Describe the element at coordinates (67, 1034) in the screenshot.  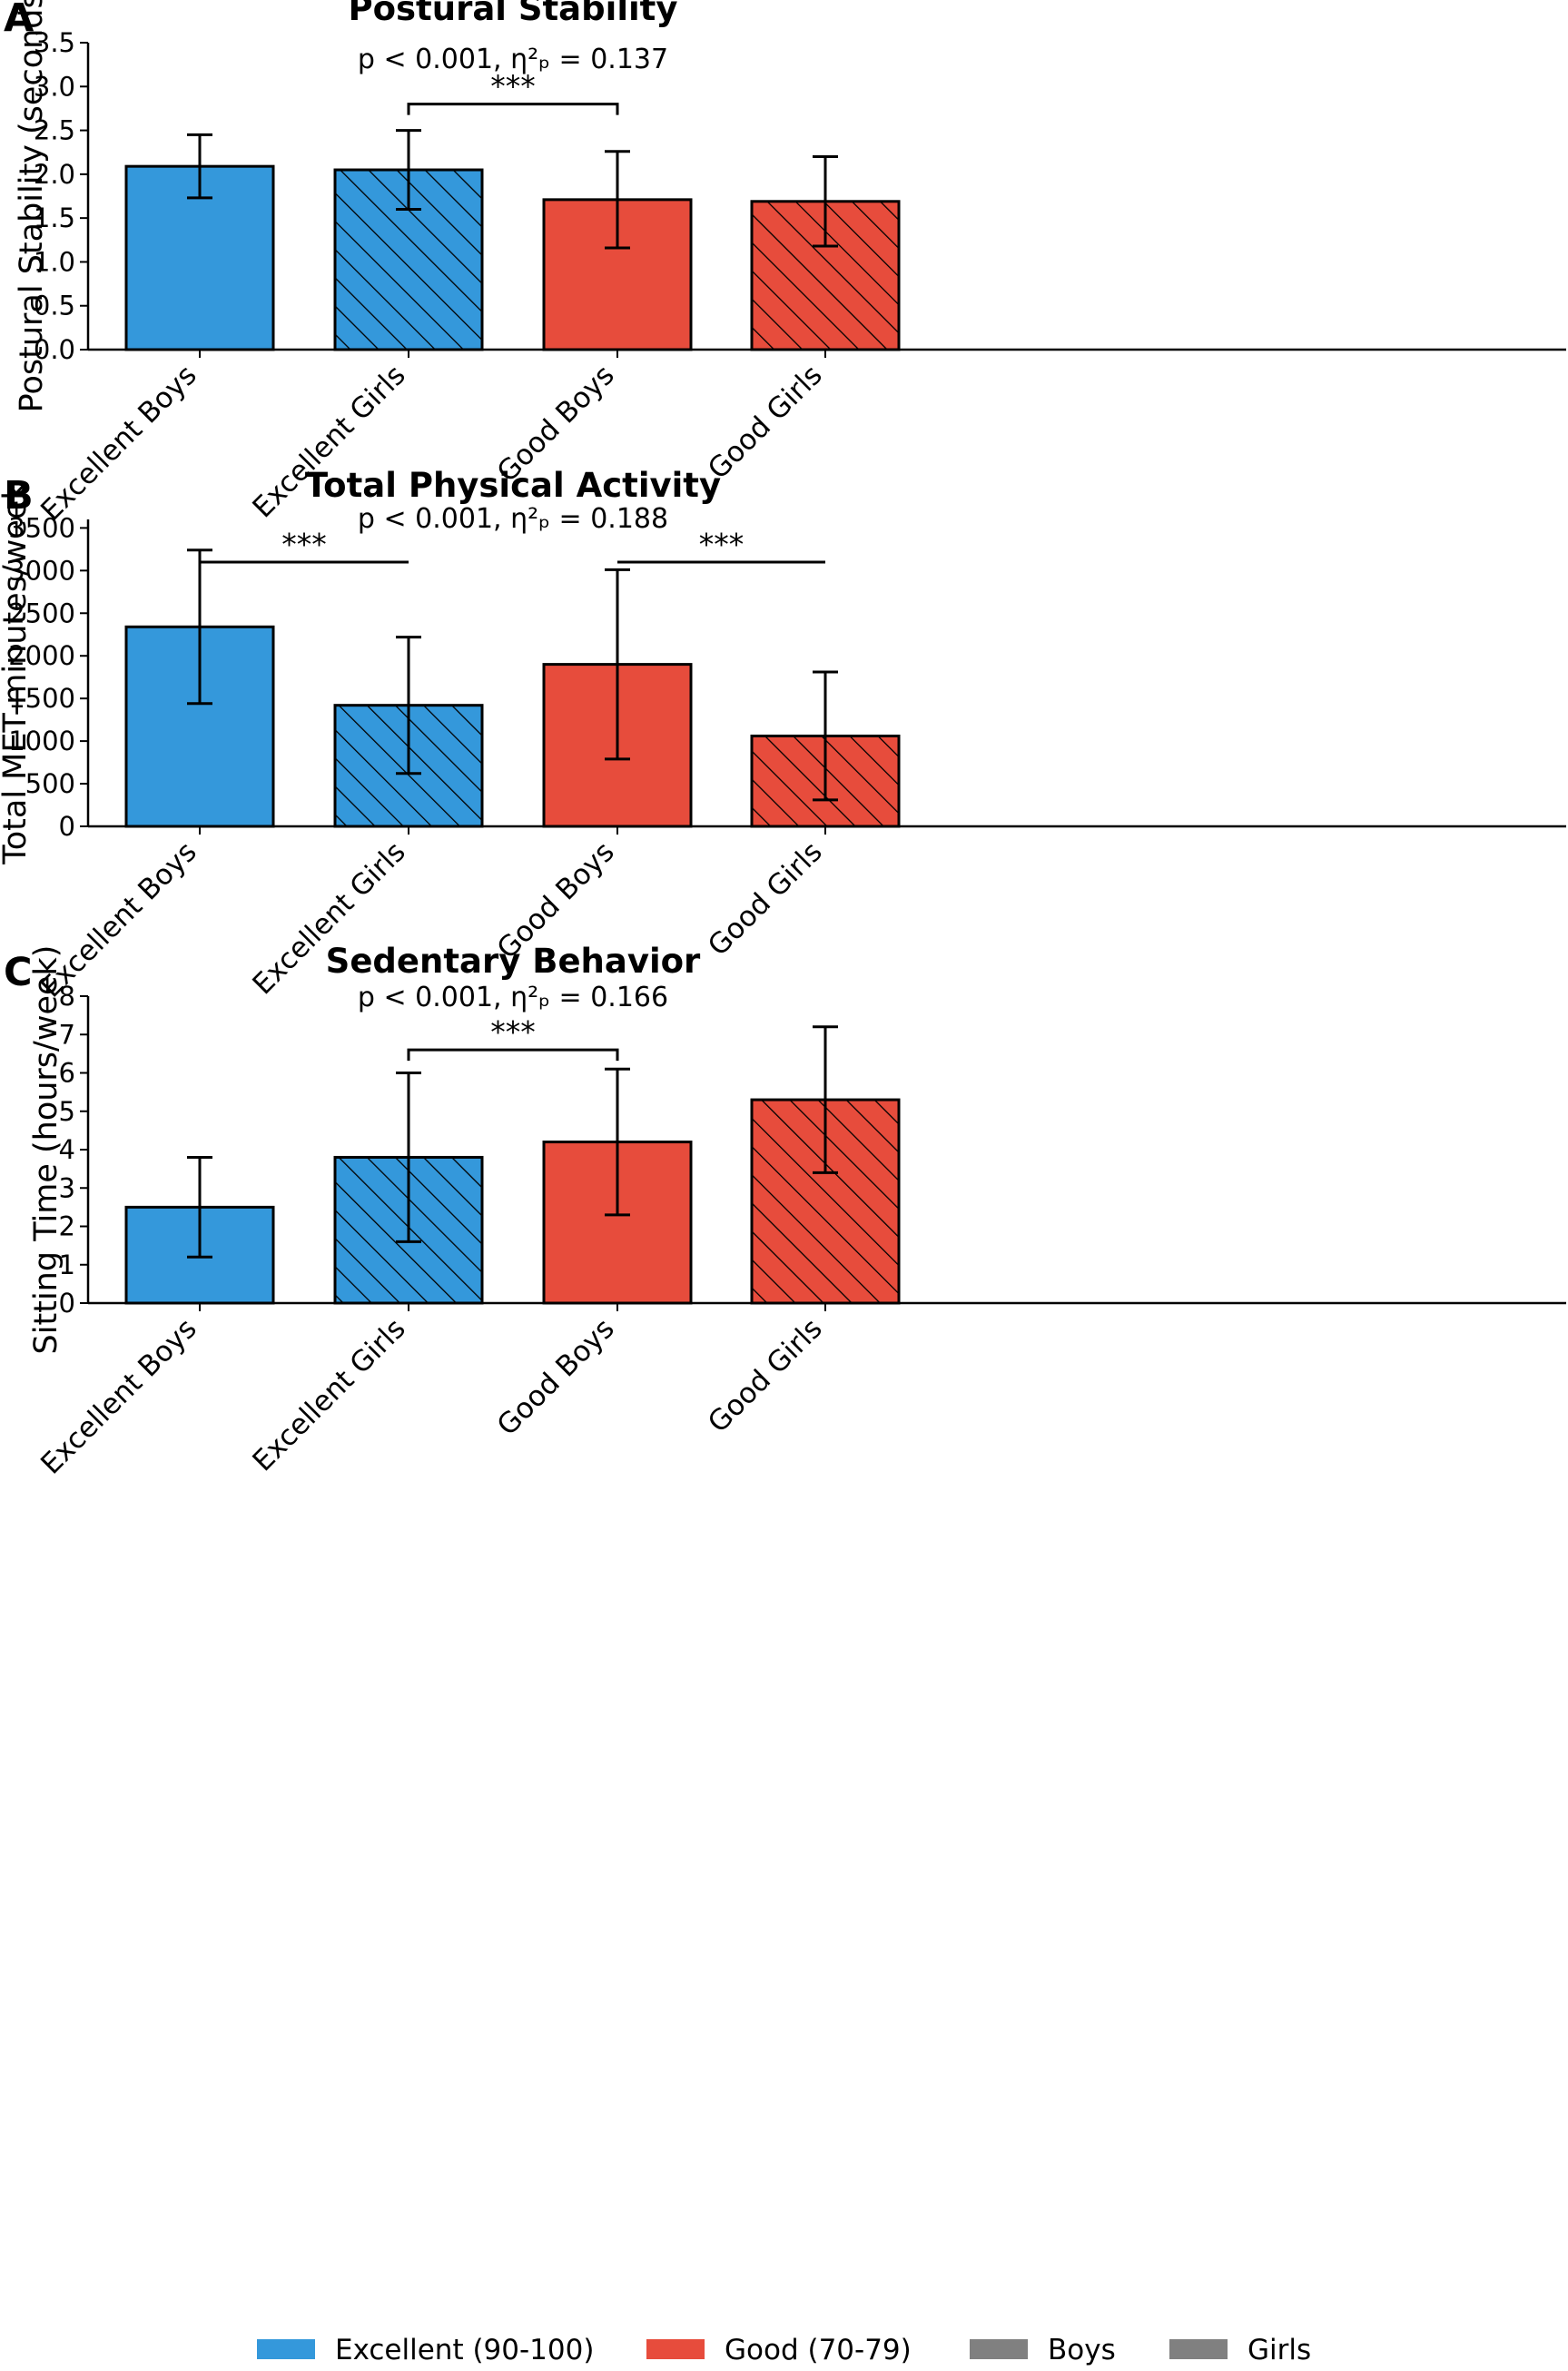
I see `y-tick-label: 7` at that location.